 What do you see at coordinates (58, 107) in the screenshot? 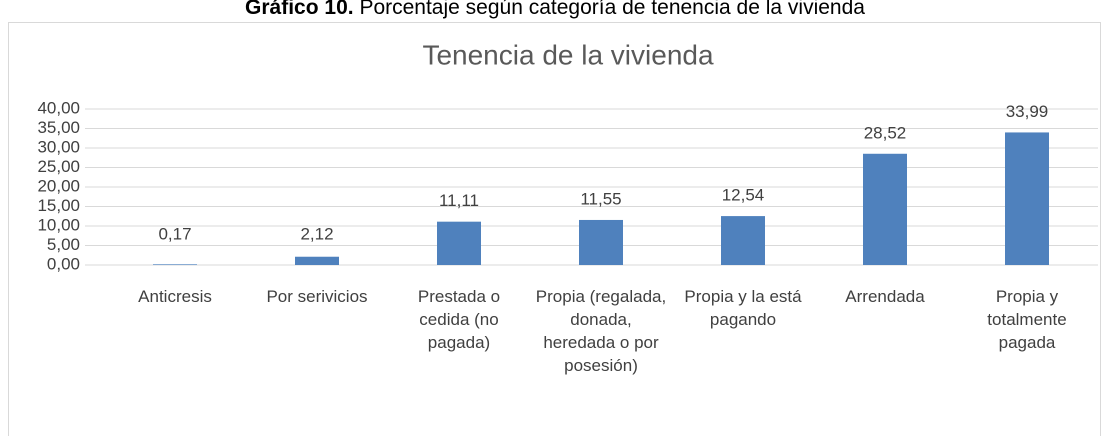
I see `y-tick-label: 40,00` at bounding box center [58, 107].